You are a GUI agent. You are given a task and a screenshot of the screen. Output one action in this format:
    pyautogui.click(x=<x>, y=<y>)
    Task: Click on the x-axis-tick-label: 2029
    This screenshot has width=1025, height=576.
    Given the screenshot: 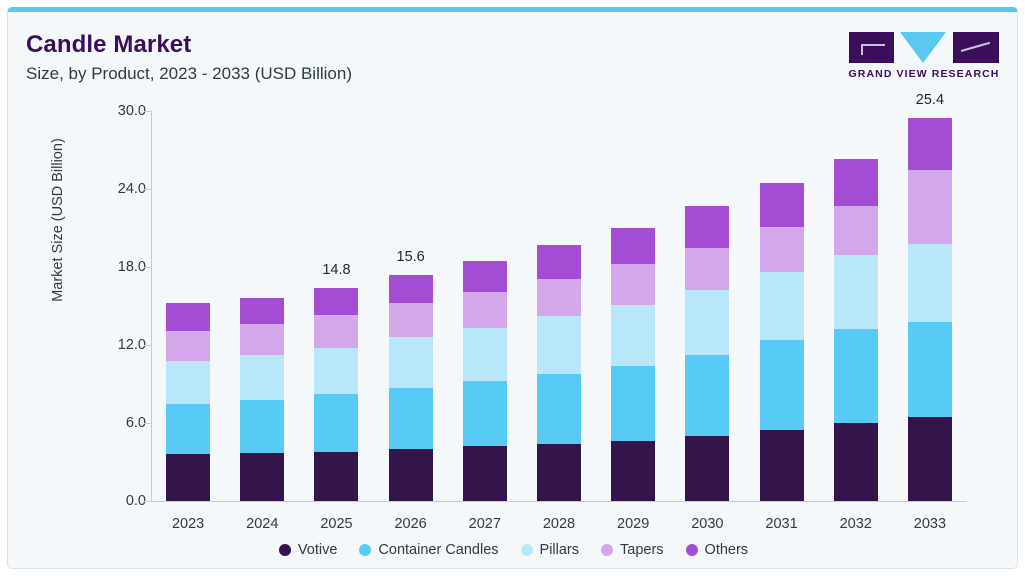 What is the action you would take?
    pyautogui.click(x=633, y=524)
    